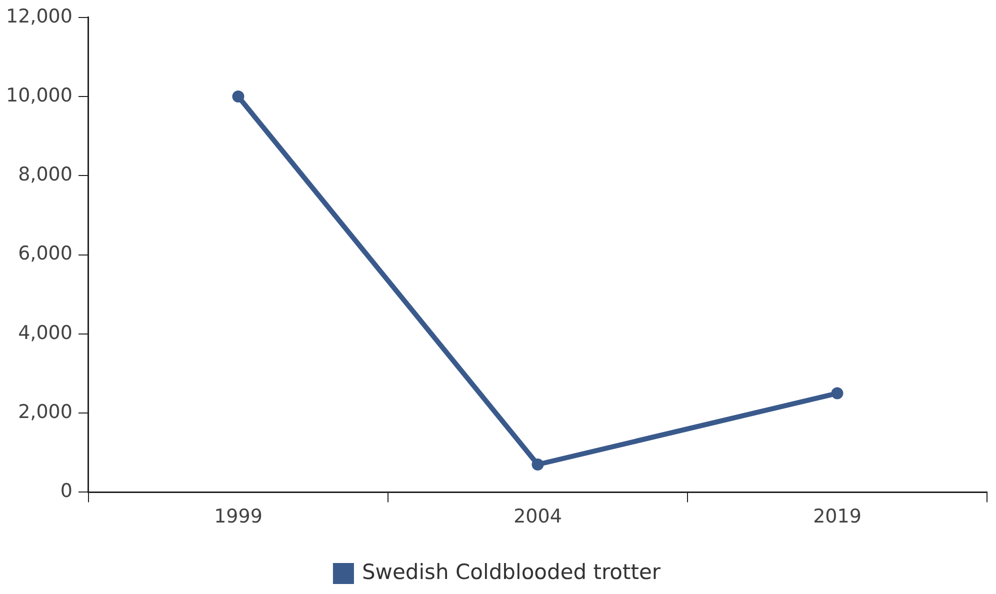 The width and height of the screenshot is (996, 594). What do you see at coordinates (837, 517) in the screenshot?
I see `x-tick-label: 2019` at bounding box center [837, 517].